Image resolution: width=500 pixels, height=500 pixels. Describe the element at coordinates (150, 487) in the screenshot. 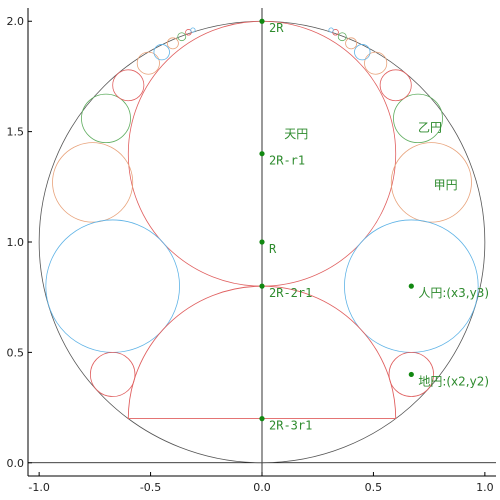

I see `x-tick-label: -0.5` at that location.